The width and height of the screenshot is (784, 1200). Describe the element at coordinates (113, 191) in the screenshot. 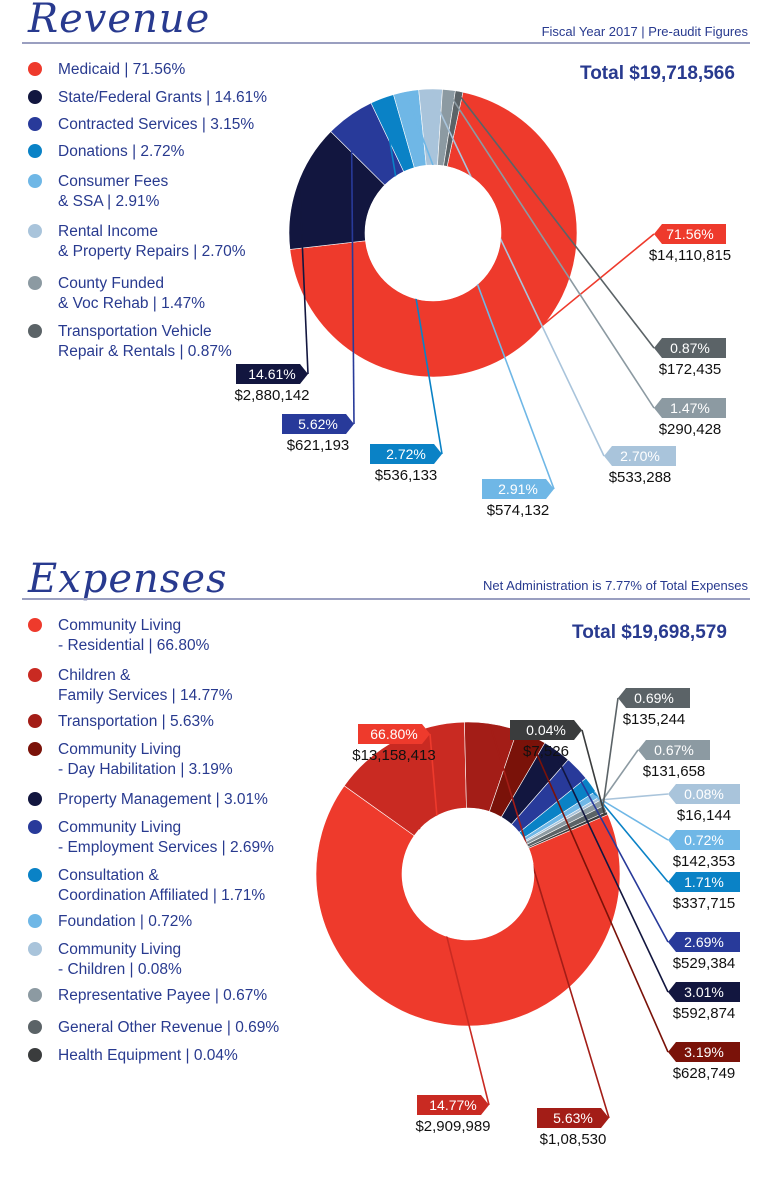

I see `revenue-legend-label: Consumer Fees & SSA | 2.91%` at that location.